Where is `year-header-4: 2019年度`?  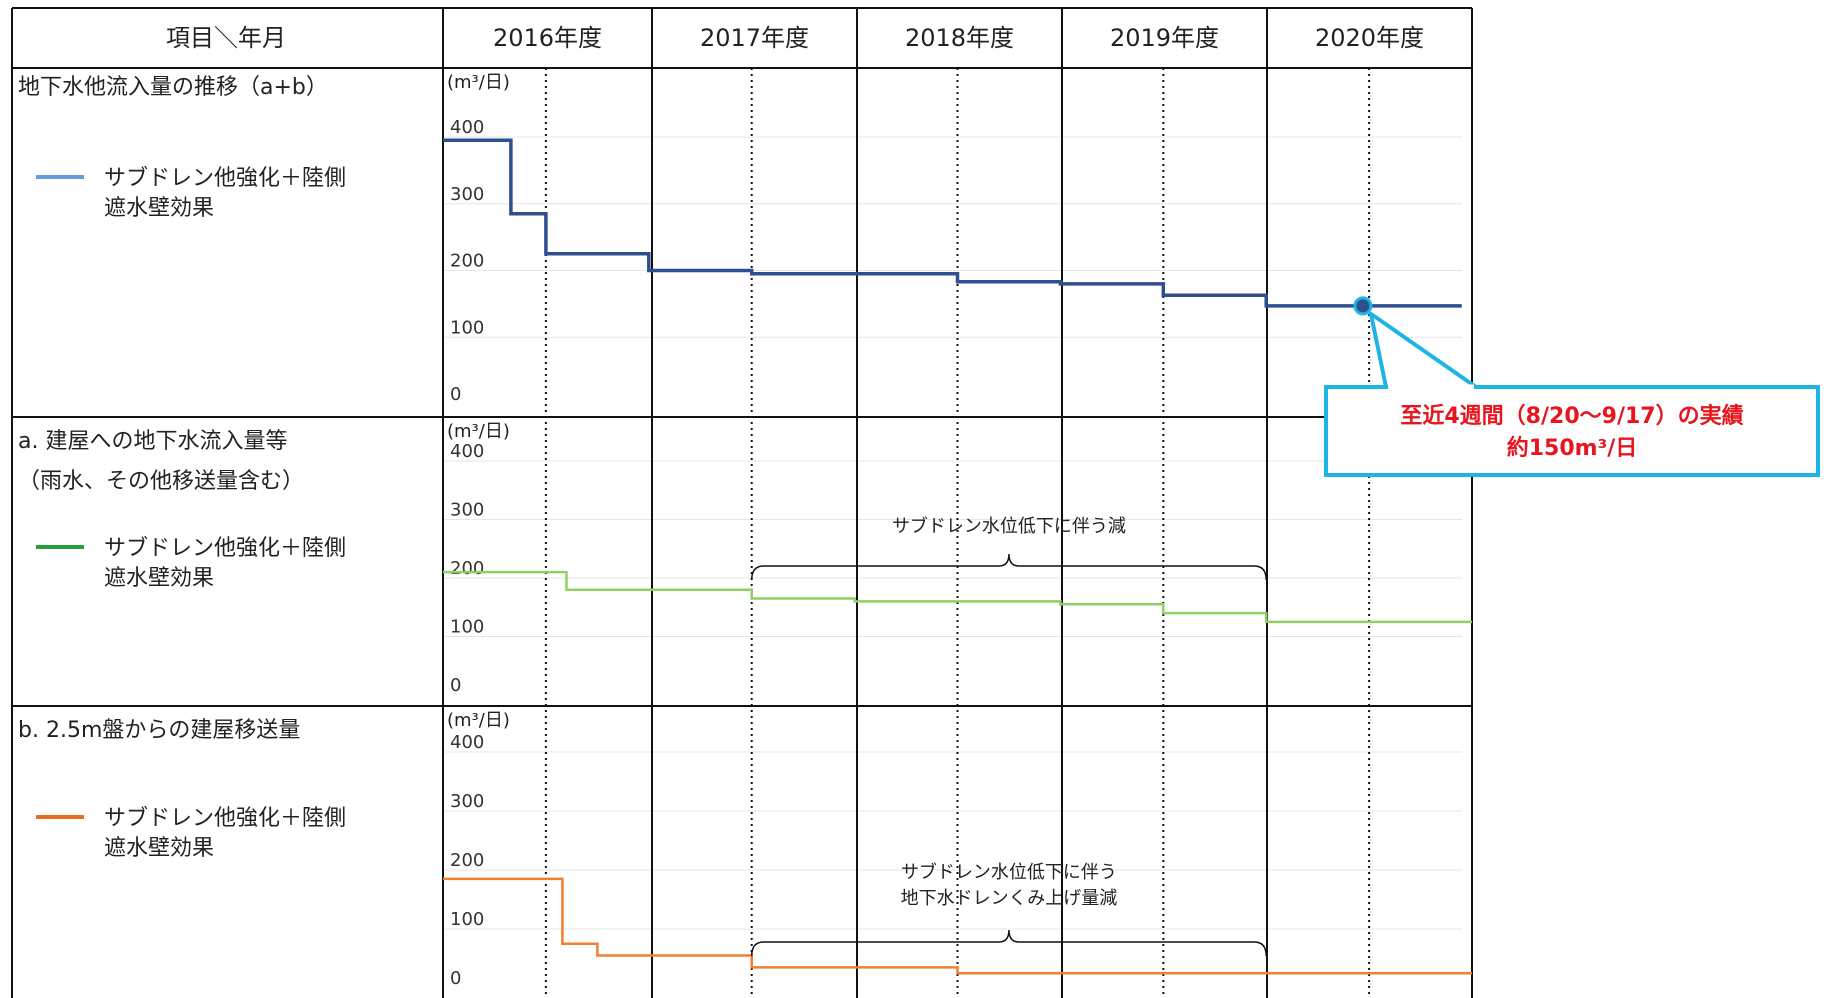
year-header-4: 2019年度 is located at coordinates (1164, 38).